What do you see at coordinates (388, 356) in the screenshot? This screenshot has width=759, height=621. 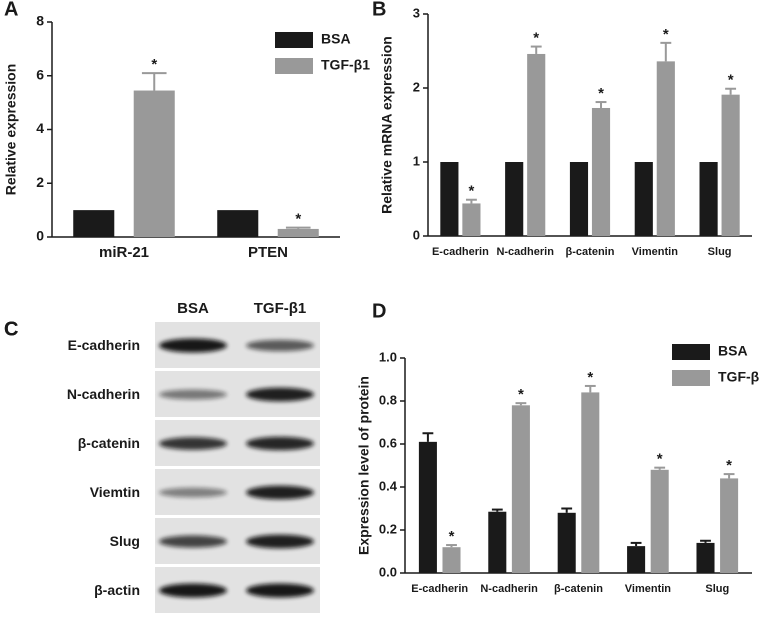 I see `y-tick-label: 1.0` at bounding box center [388, 356].